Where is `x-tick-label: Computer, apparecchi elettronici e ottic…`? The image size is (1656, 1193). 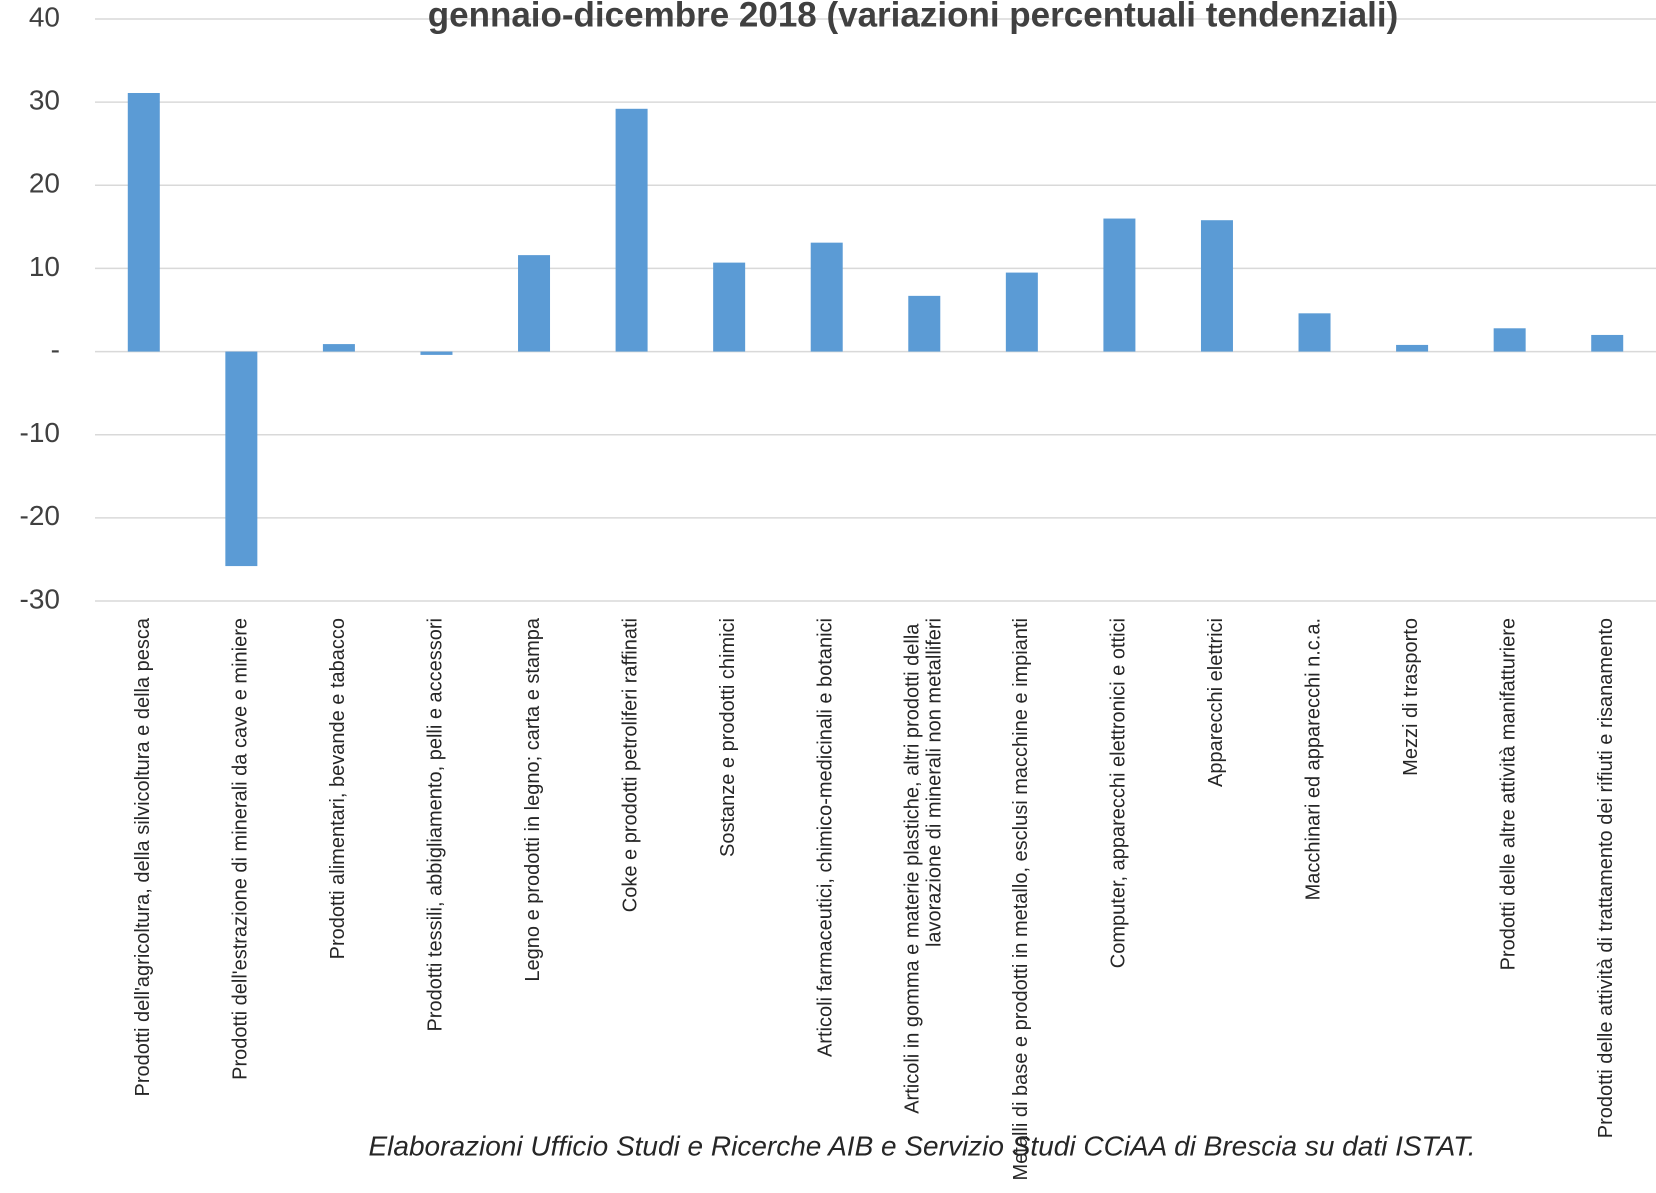
x-tick-label: Computer, apparecchi elettronici e ottic… is located at coordinates (1119, 793).